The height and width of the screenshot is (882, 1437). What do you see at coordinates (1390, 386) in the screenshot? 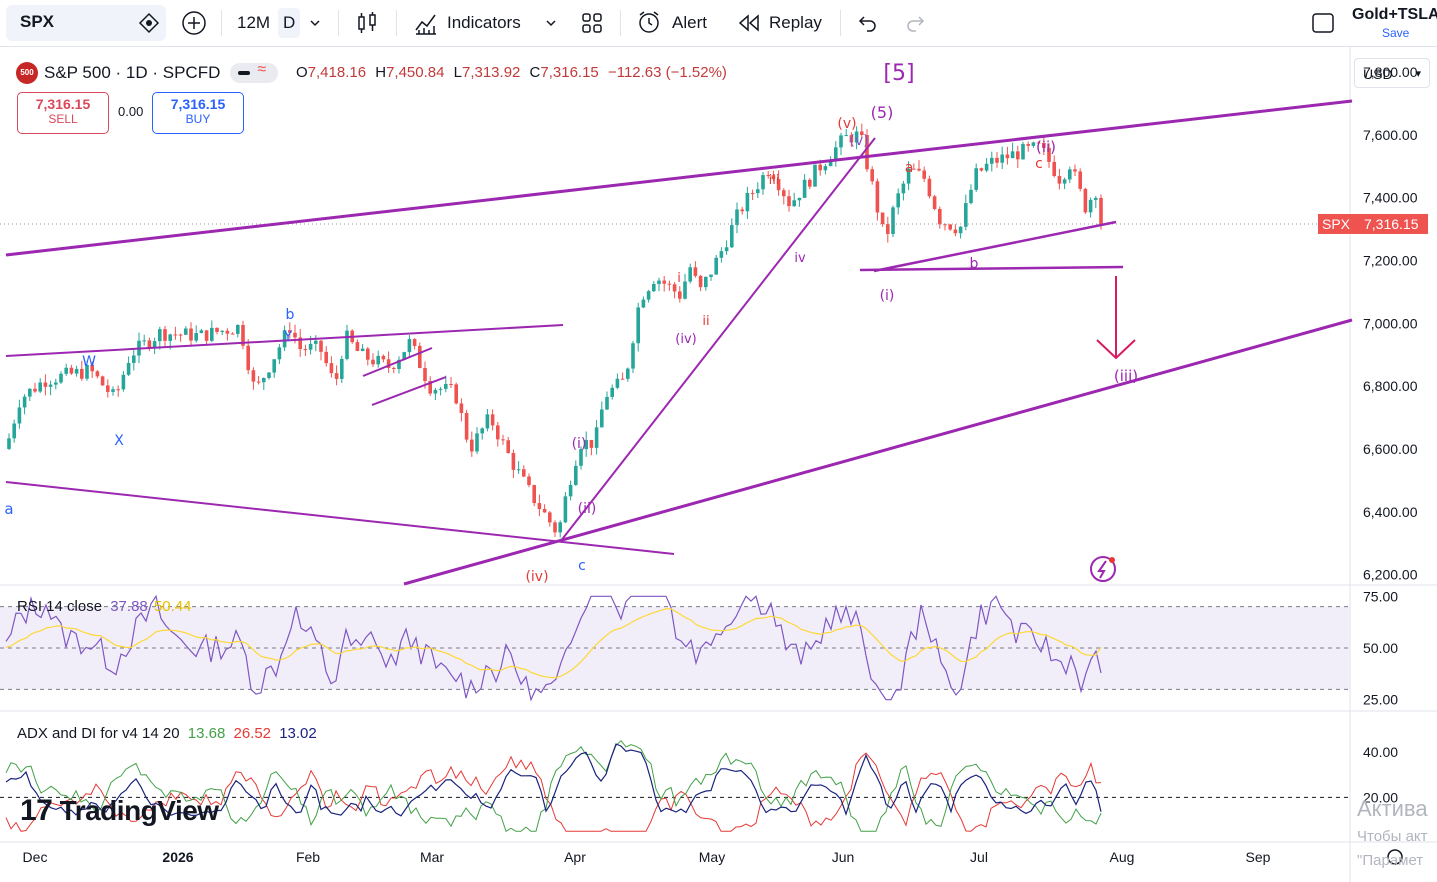
I see `price-tick-label: 6,800.00` at bounding box center [1390, 386].